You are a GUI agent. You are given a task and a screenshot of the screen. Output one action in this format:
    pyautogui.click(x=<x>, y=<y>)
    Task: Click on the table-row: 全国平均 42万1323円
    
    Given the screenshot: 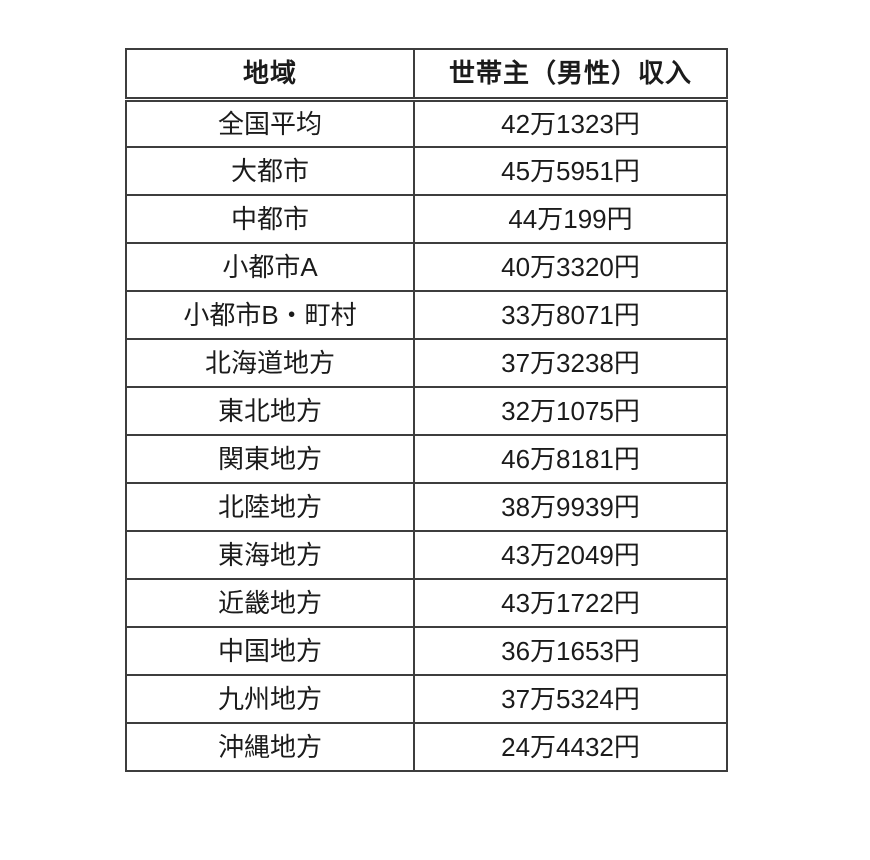 What is the action you would take?
    pyautogui.click(x=426, y=123)
    